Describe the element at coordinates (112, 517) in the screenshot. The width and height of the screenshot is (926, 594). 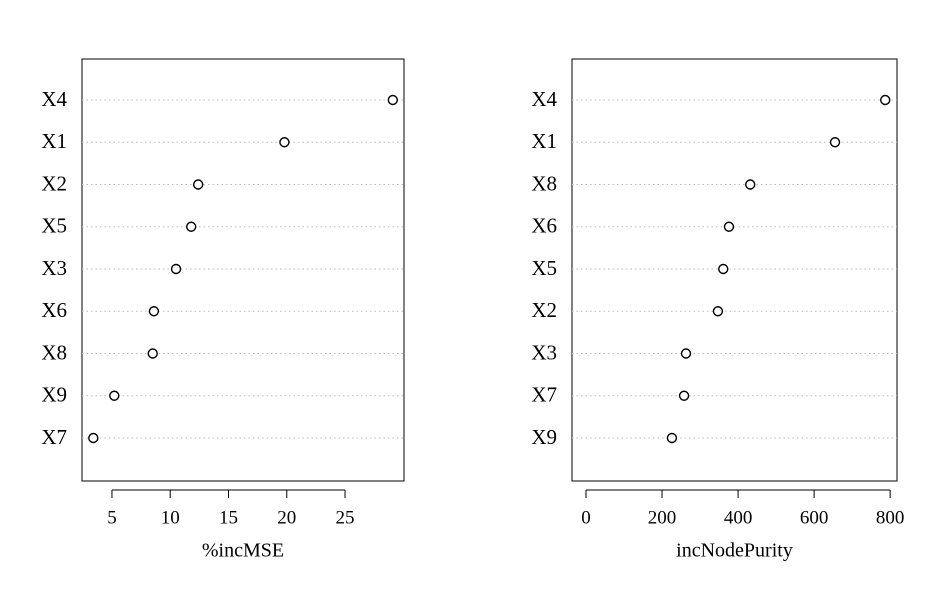
I see `x-tick-label: 5` at that location.